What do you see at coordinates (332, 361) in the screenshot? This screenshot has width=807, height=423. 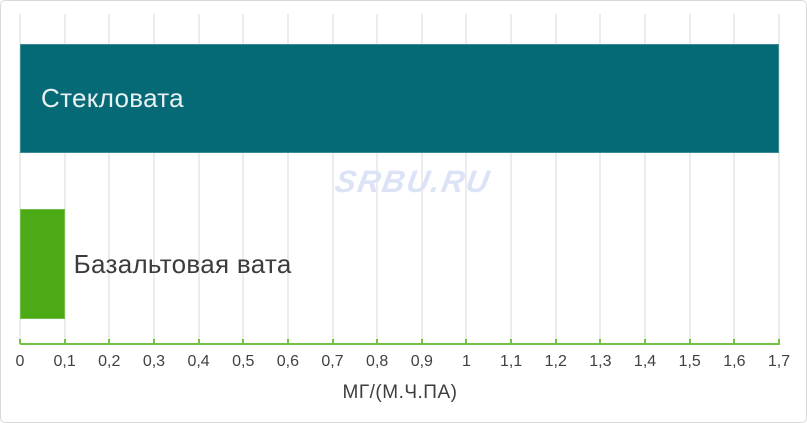 I see `x-tick-label: 0,7` at bounding box center [332, 361].